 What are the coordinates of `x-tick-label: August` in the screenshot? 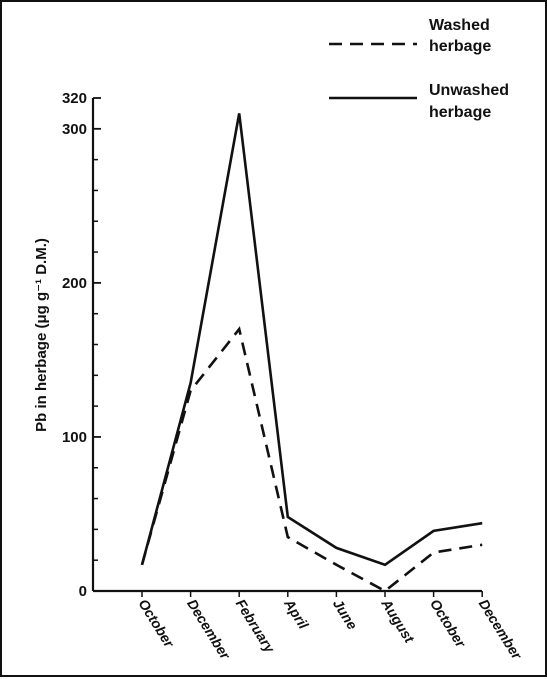 It's located at (398, 620).